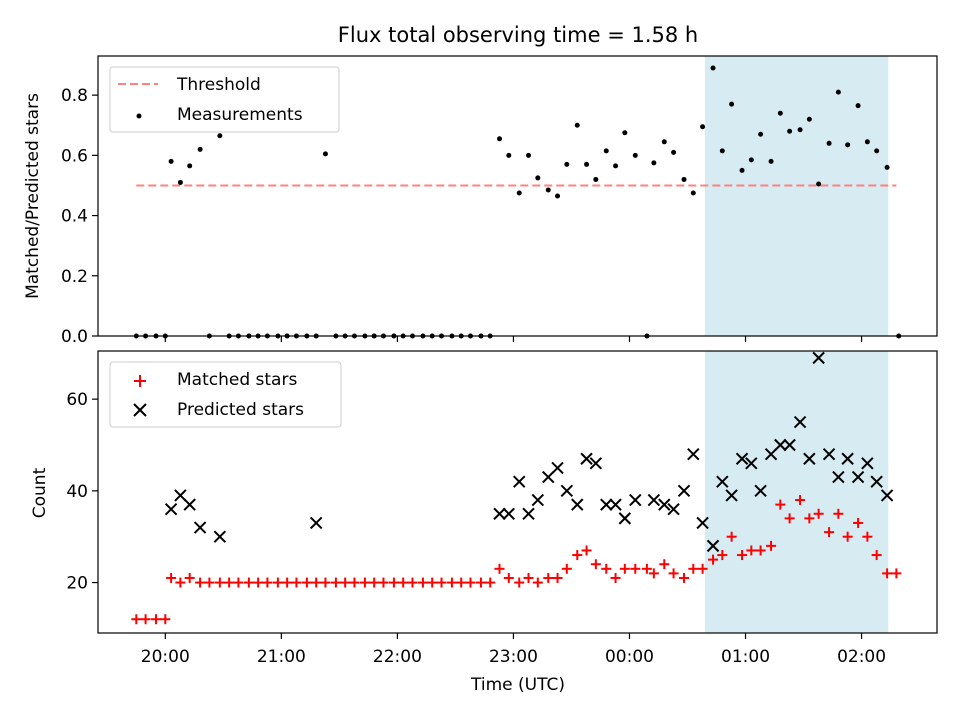  Describe the element at coordinates (77, 492) in the screenshot. I see `bottom-y-tick-label: 40` at that location.